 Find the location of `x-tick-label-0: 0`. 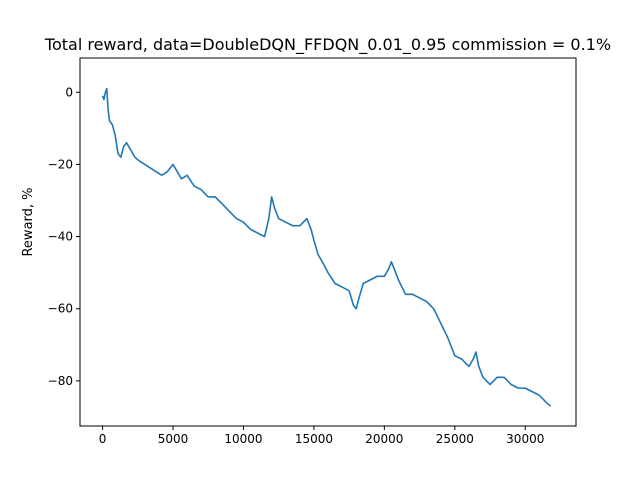

x-tick-label-0: 0 is located at coordinates (103, 439).